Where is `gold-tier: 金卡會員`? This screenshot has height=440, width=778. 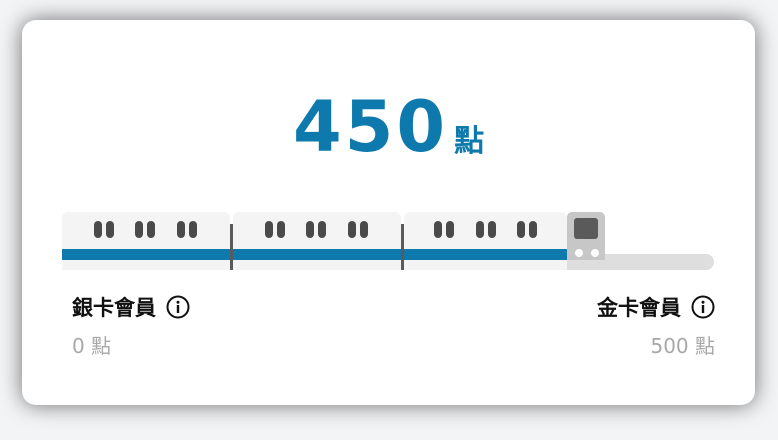
gold-tier: 金卡會員 is located at coordinates (656, 307).